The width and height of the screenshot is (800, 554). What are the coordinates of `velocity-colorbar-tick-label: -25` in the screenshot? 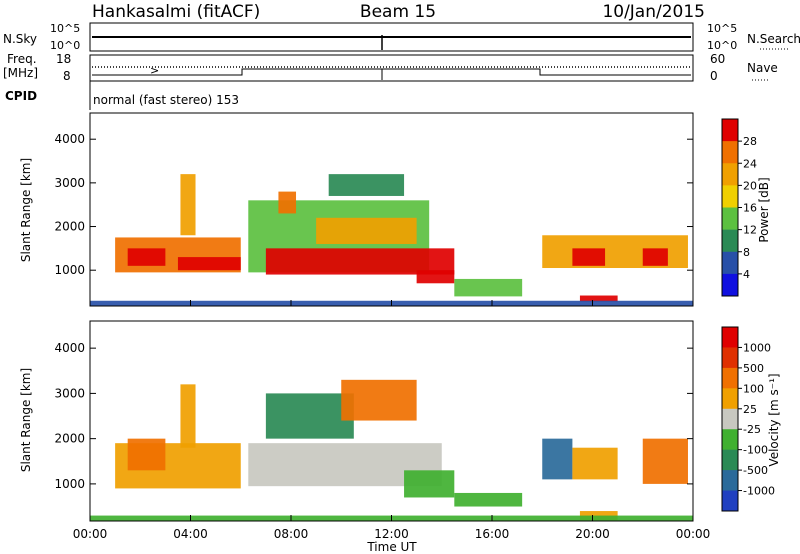 It's located at (752, 429).